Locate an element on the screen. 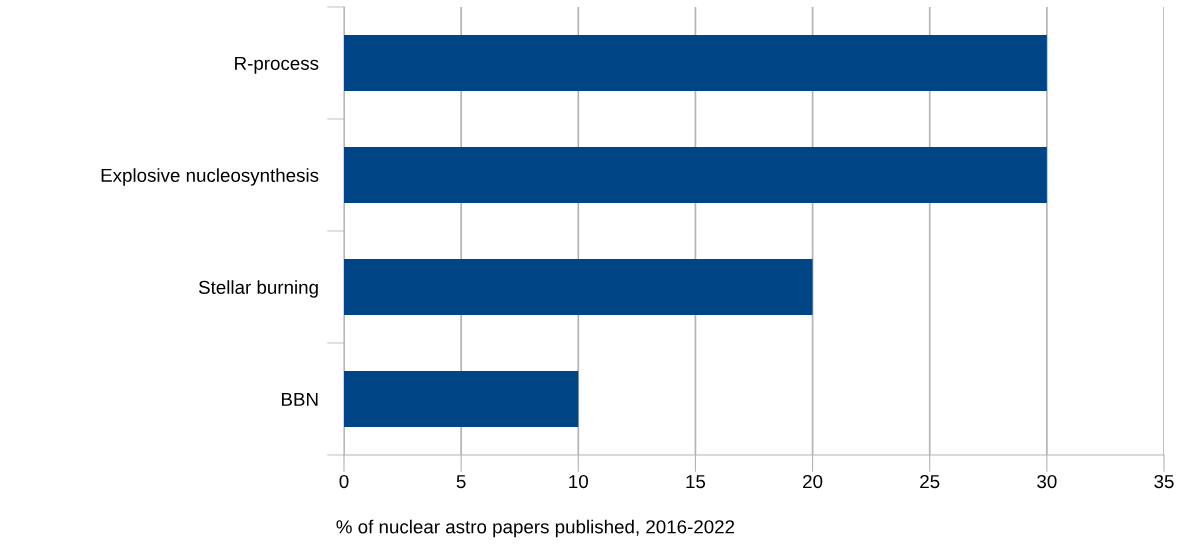 The width and height of the screenshot is (1177, 552). x-tick-label: 0 is located at coordinates (344, 481).